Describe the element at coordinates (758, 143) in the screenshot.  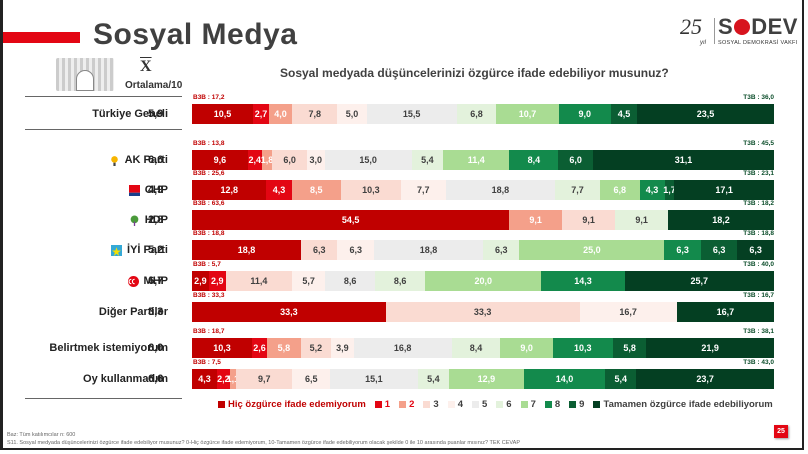
I see `top-3-box-label: T3B : 45,5` at that location.